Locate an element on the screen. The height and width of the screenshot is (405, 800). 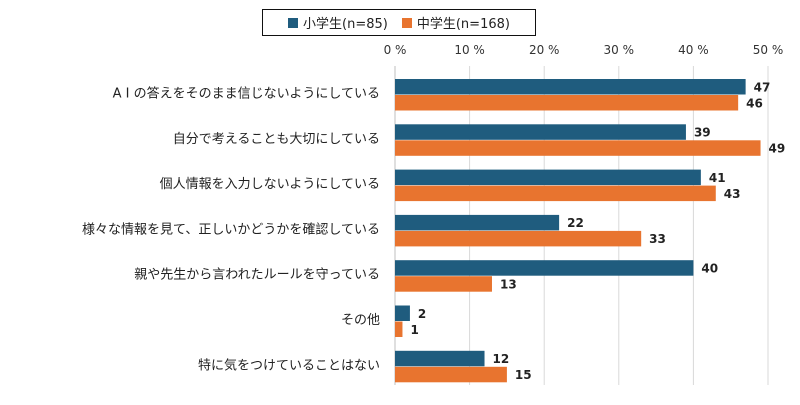
data-label: 49 is located at coordinates (777, 149).